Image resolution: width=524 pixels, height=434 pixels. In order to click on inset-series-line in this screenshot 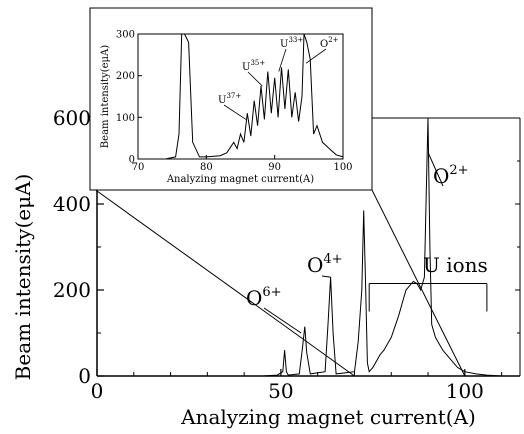, I will do `click(241, 96)`.